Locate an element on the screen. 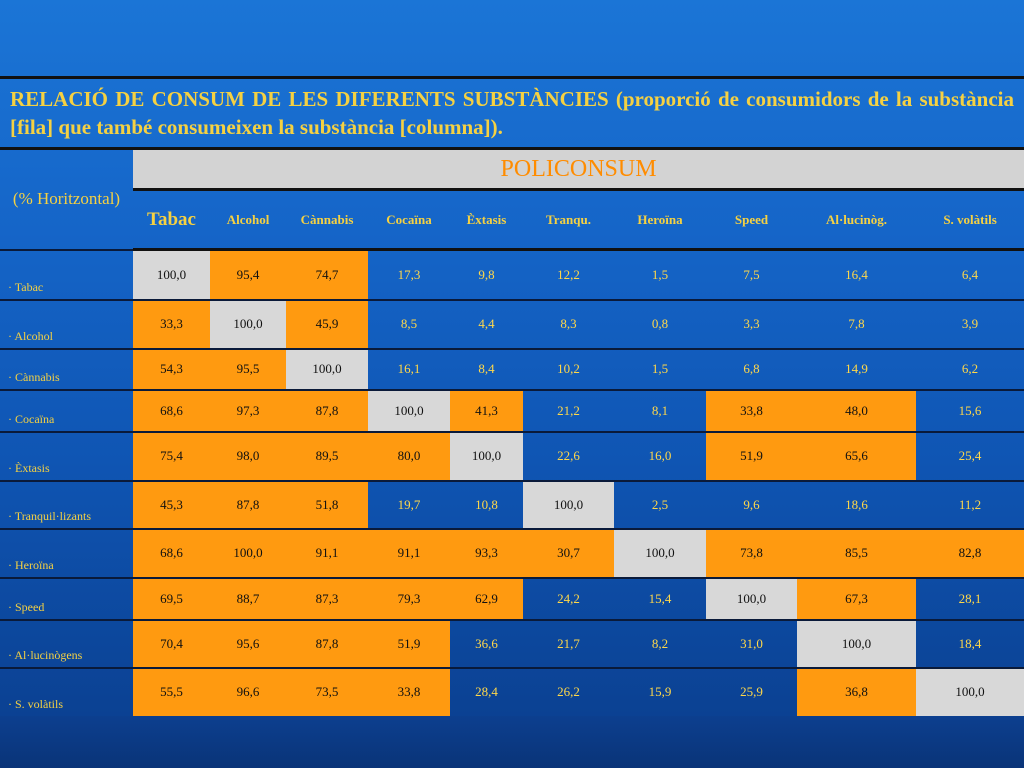  row-label: · Al·lucinògens is located at coordinates (66, 644).